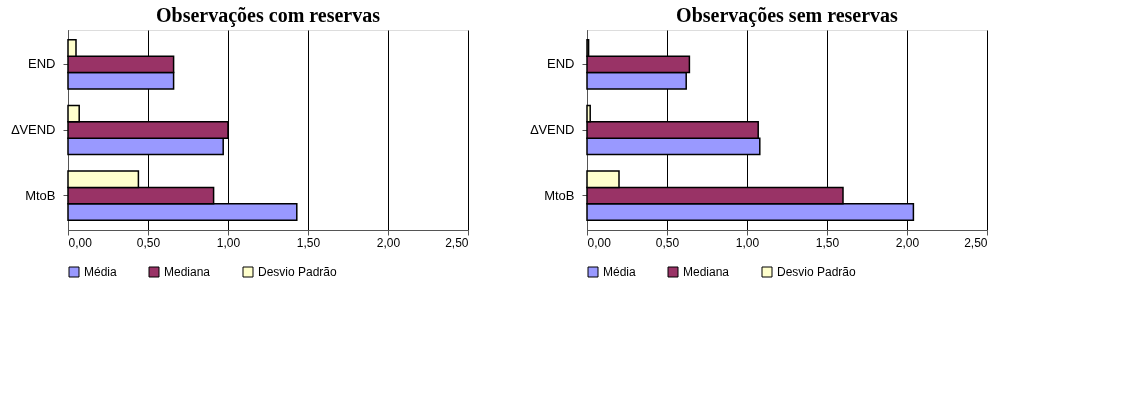 This screenshot has width=1145, height=405. What do you see at coordinates (268, 15) in the screenshot?
I see `chart-title: Observações com reservas` at bounding box center [268, 15].